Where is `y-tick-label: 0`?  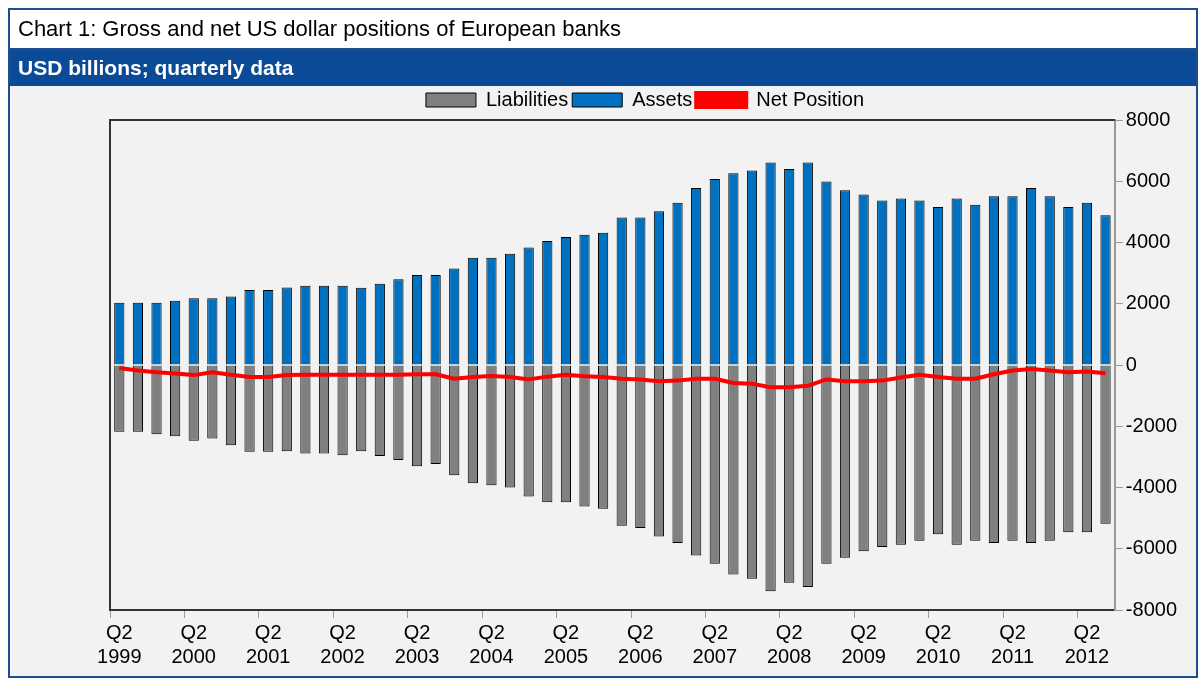 y-tick-label: 0 is located at coordinates (1131, 363).